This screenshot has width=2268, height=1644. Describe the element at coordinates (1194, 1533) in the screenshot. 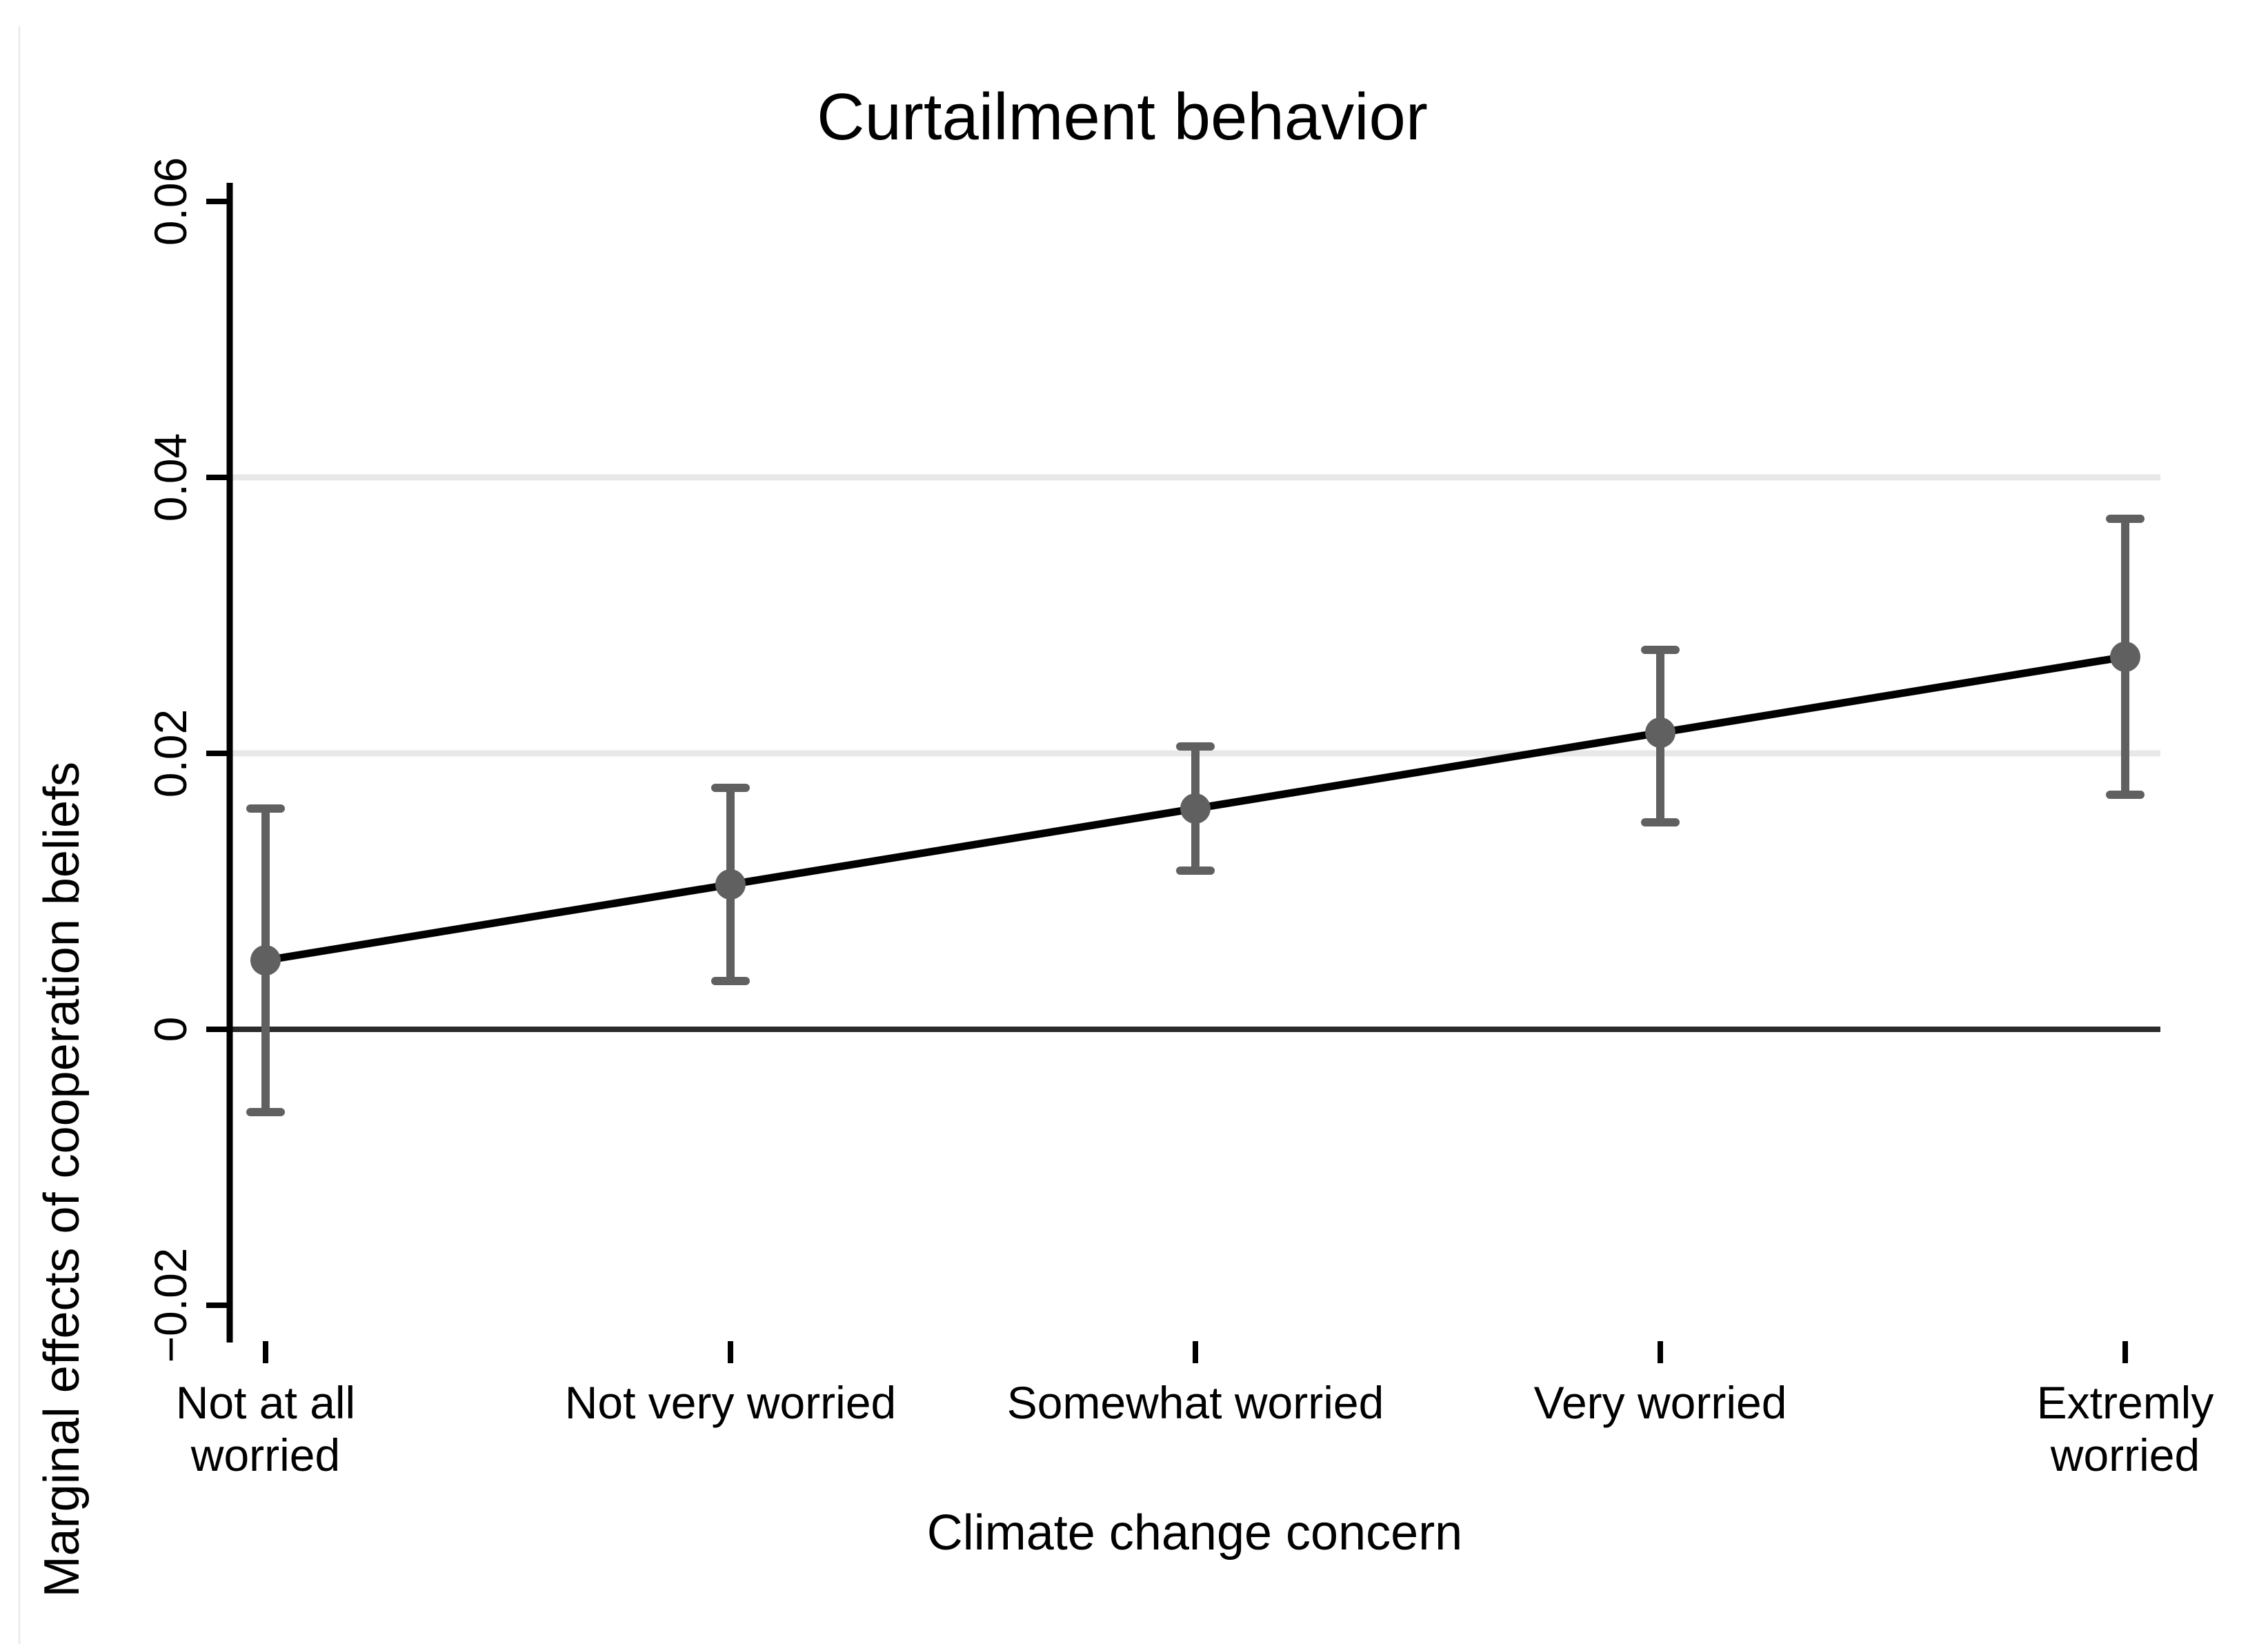

I see `x-axis-title: Climate change concern` at that location.